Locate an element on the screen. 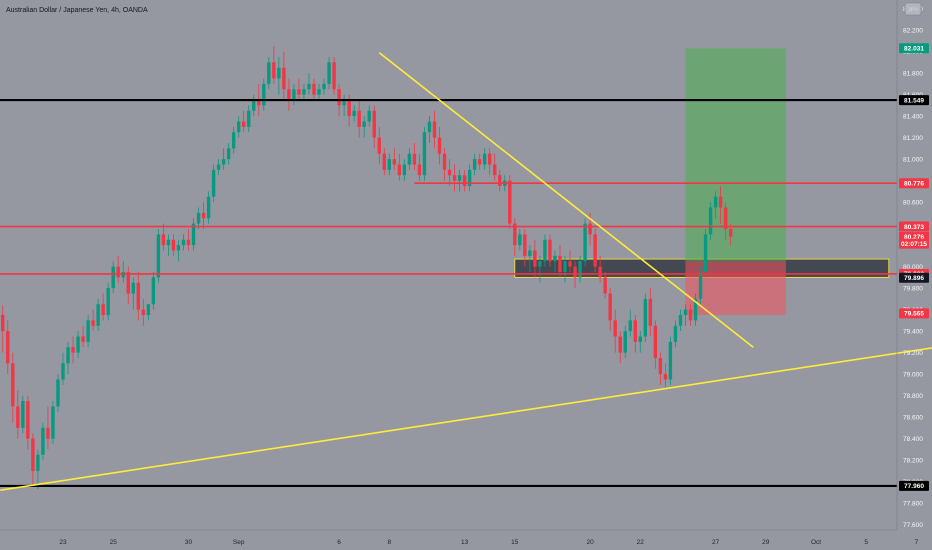  y-tick-label: 80.000 is located at coordinates (913, 267).